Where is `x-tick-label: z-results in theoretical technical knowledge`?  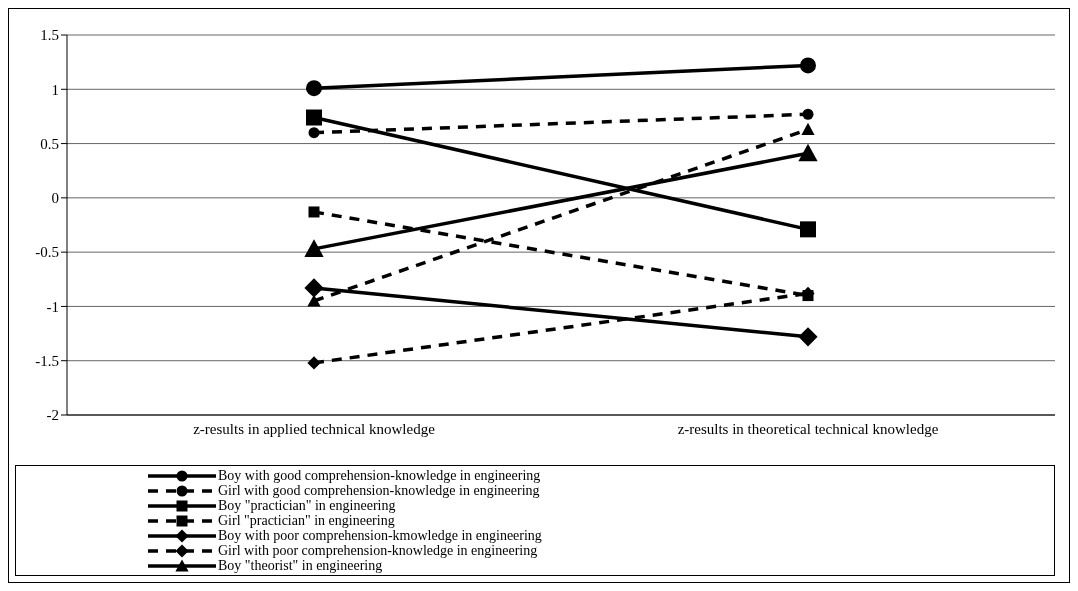 x-tick-label: z-results in theoretical technical knowledge is located at coordinates (808, 428).